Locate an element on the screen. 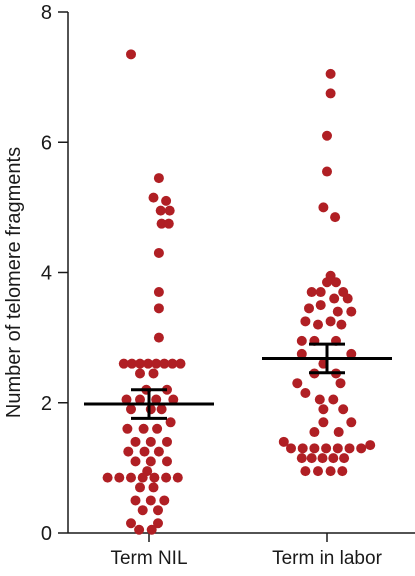  x-category-label: Term in labor is located at coordinates (327, 558).